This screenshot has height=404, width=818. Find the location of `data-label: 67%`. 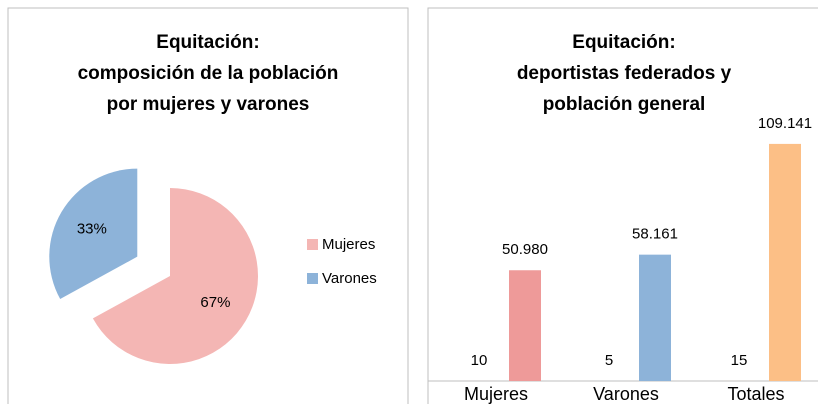

data-label: 67% is located at coordinates (215, 302).